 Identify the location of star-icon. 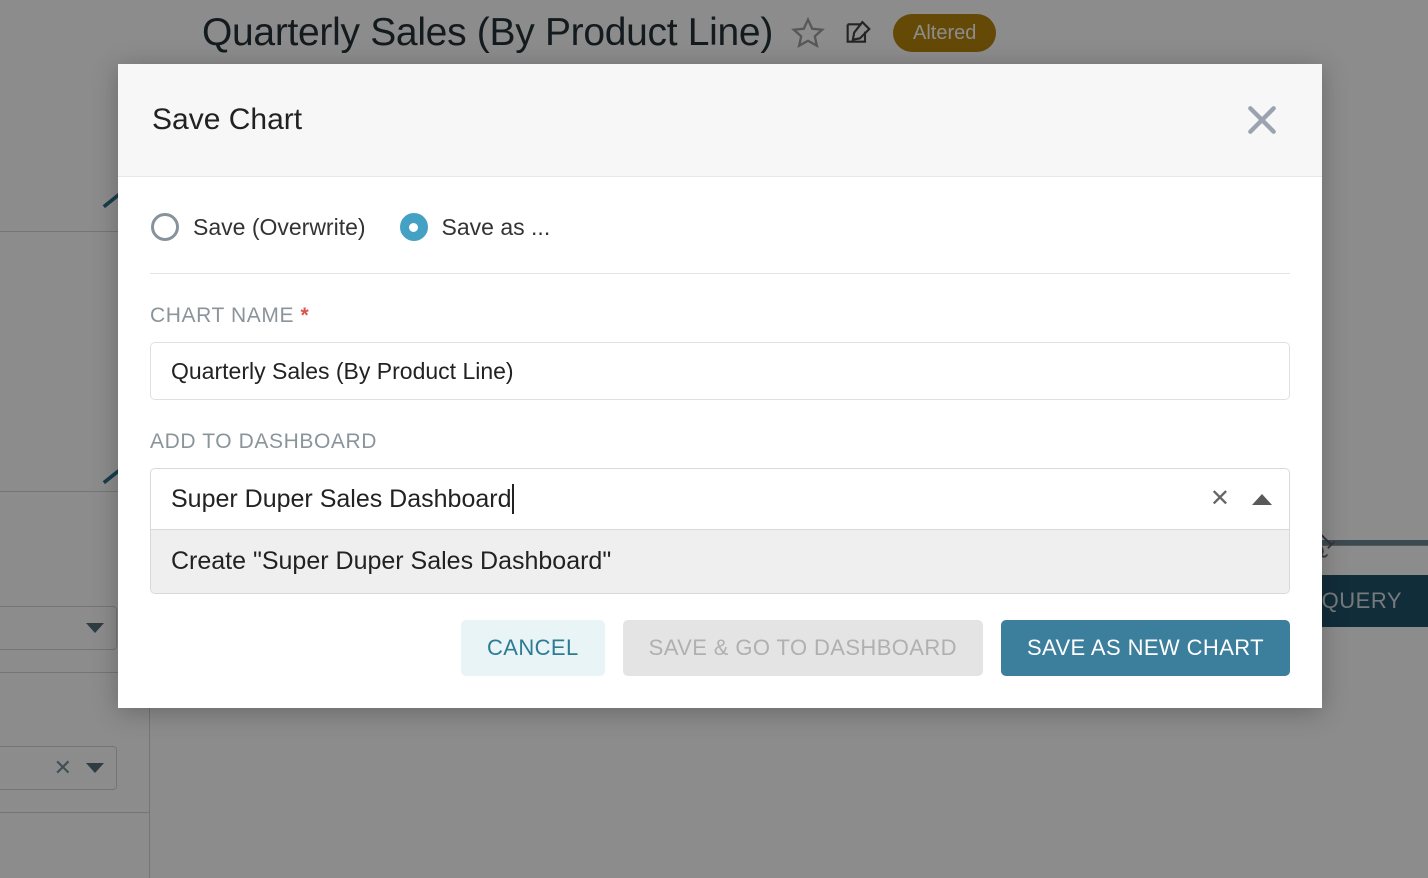
(808, 33).